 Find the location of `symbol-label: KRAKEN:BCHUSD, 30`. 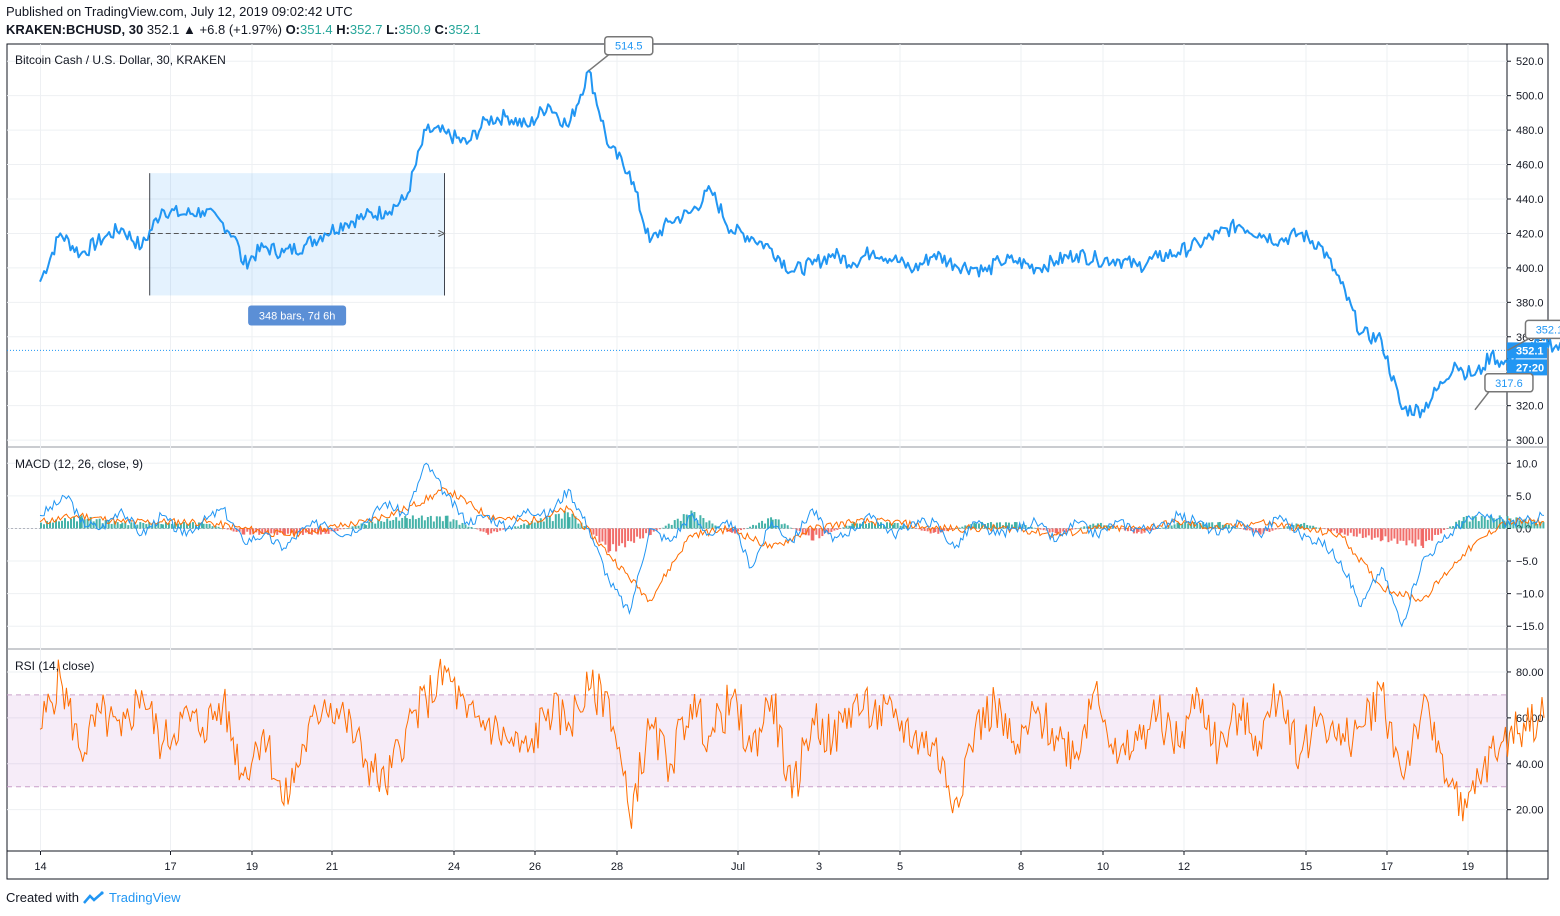

symbol-label: KRAKEN:BCHUSD, 30 is located at coordinates (75, 29).